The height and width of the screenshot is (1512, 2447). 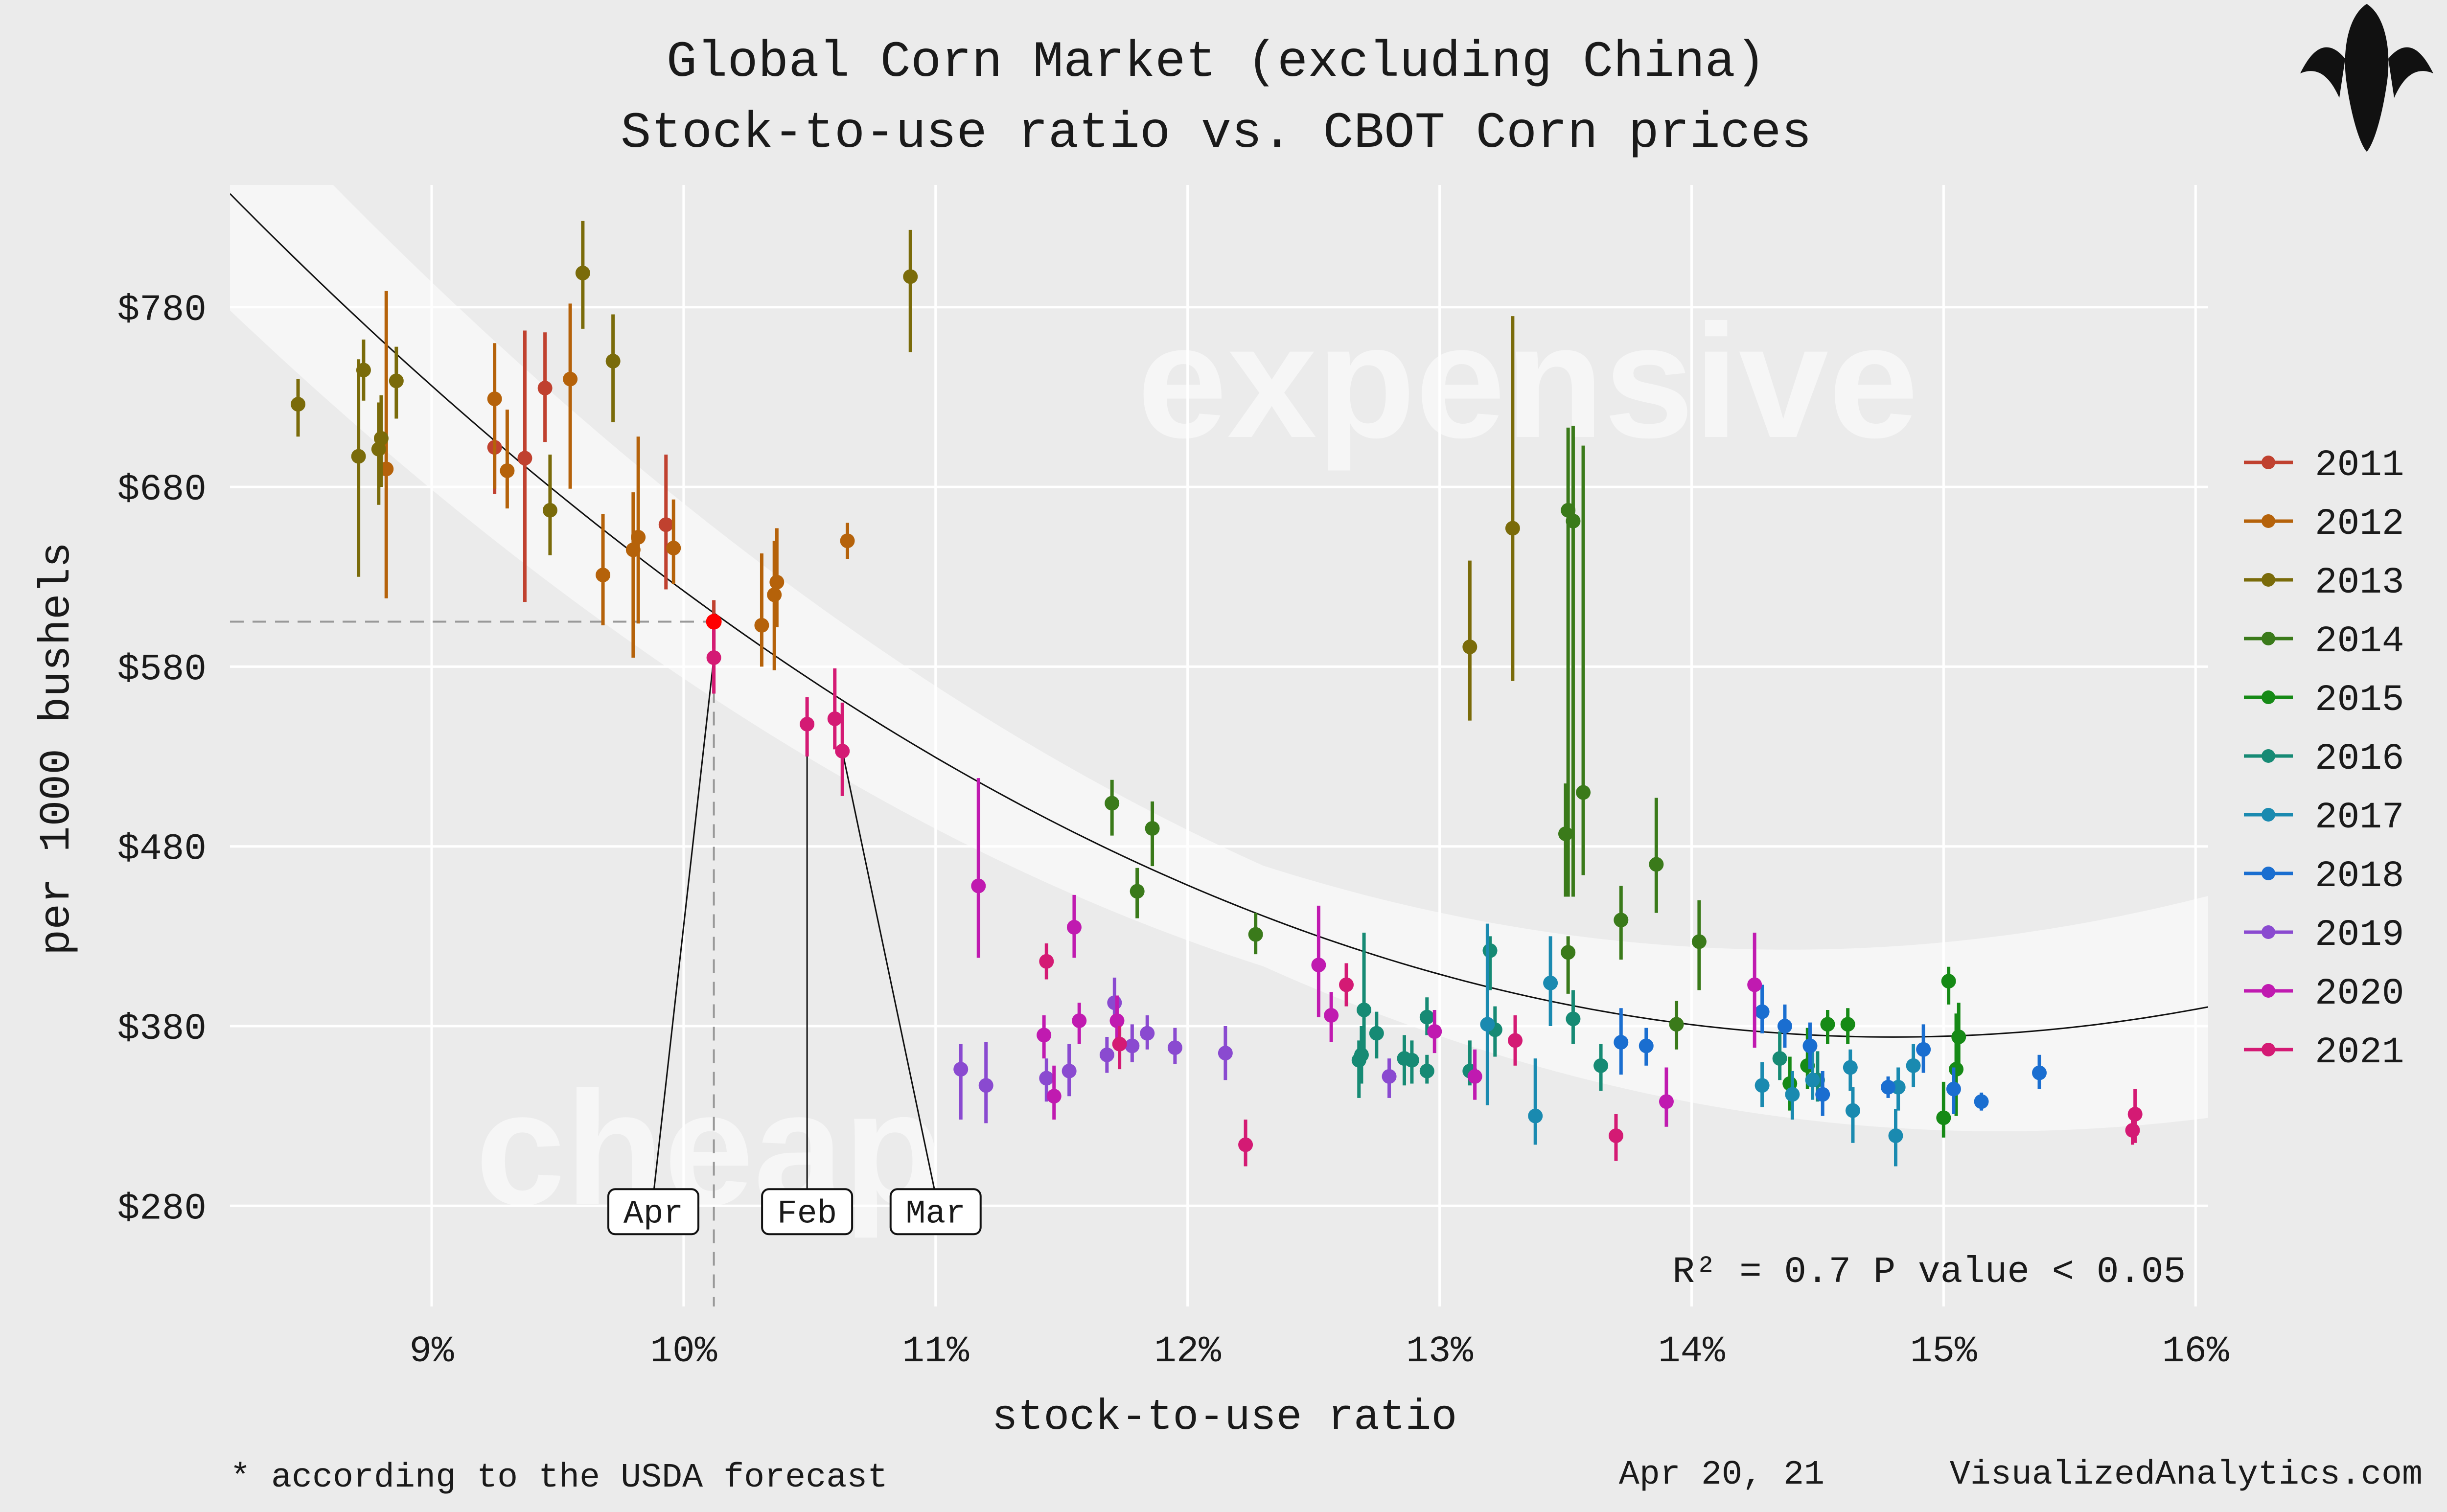 What do you see at coordinates (889, 973) in the screenshot?
I see `callout-line` at bounding box center [889, 973].